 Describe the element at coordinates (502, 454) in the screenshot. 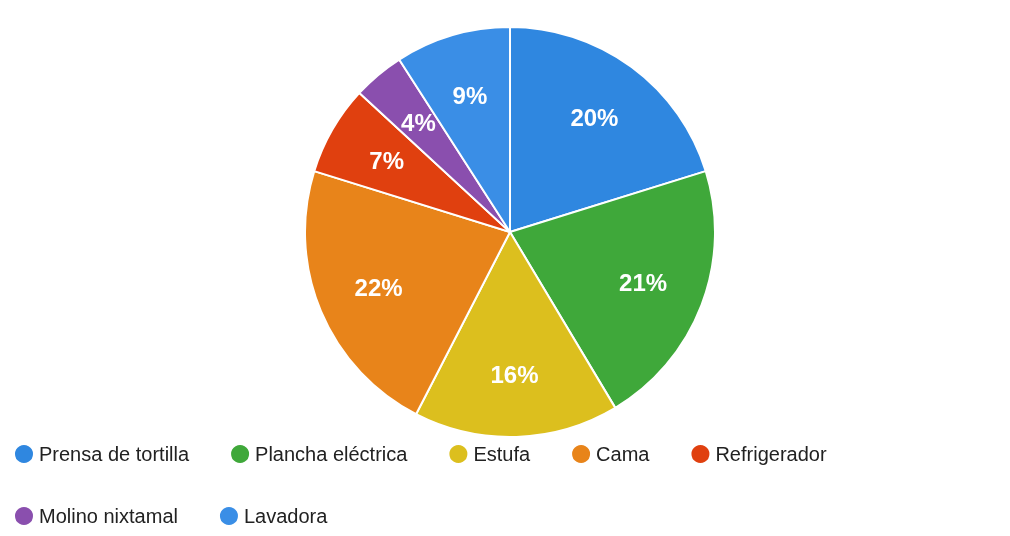

I see `legend-label: Estufa` at that location.